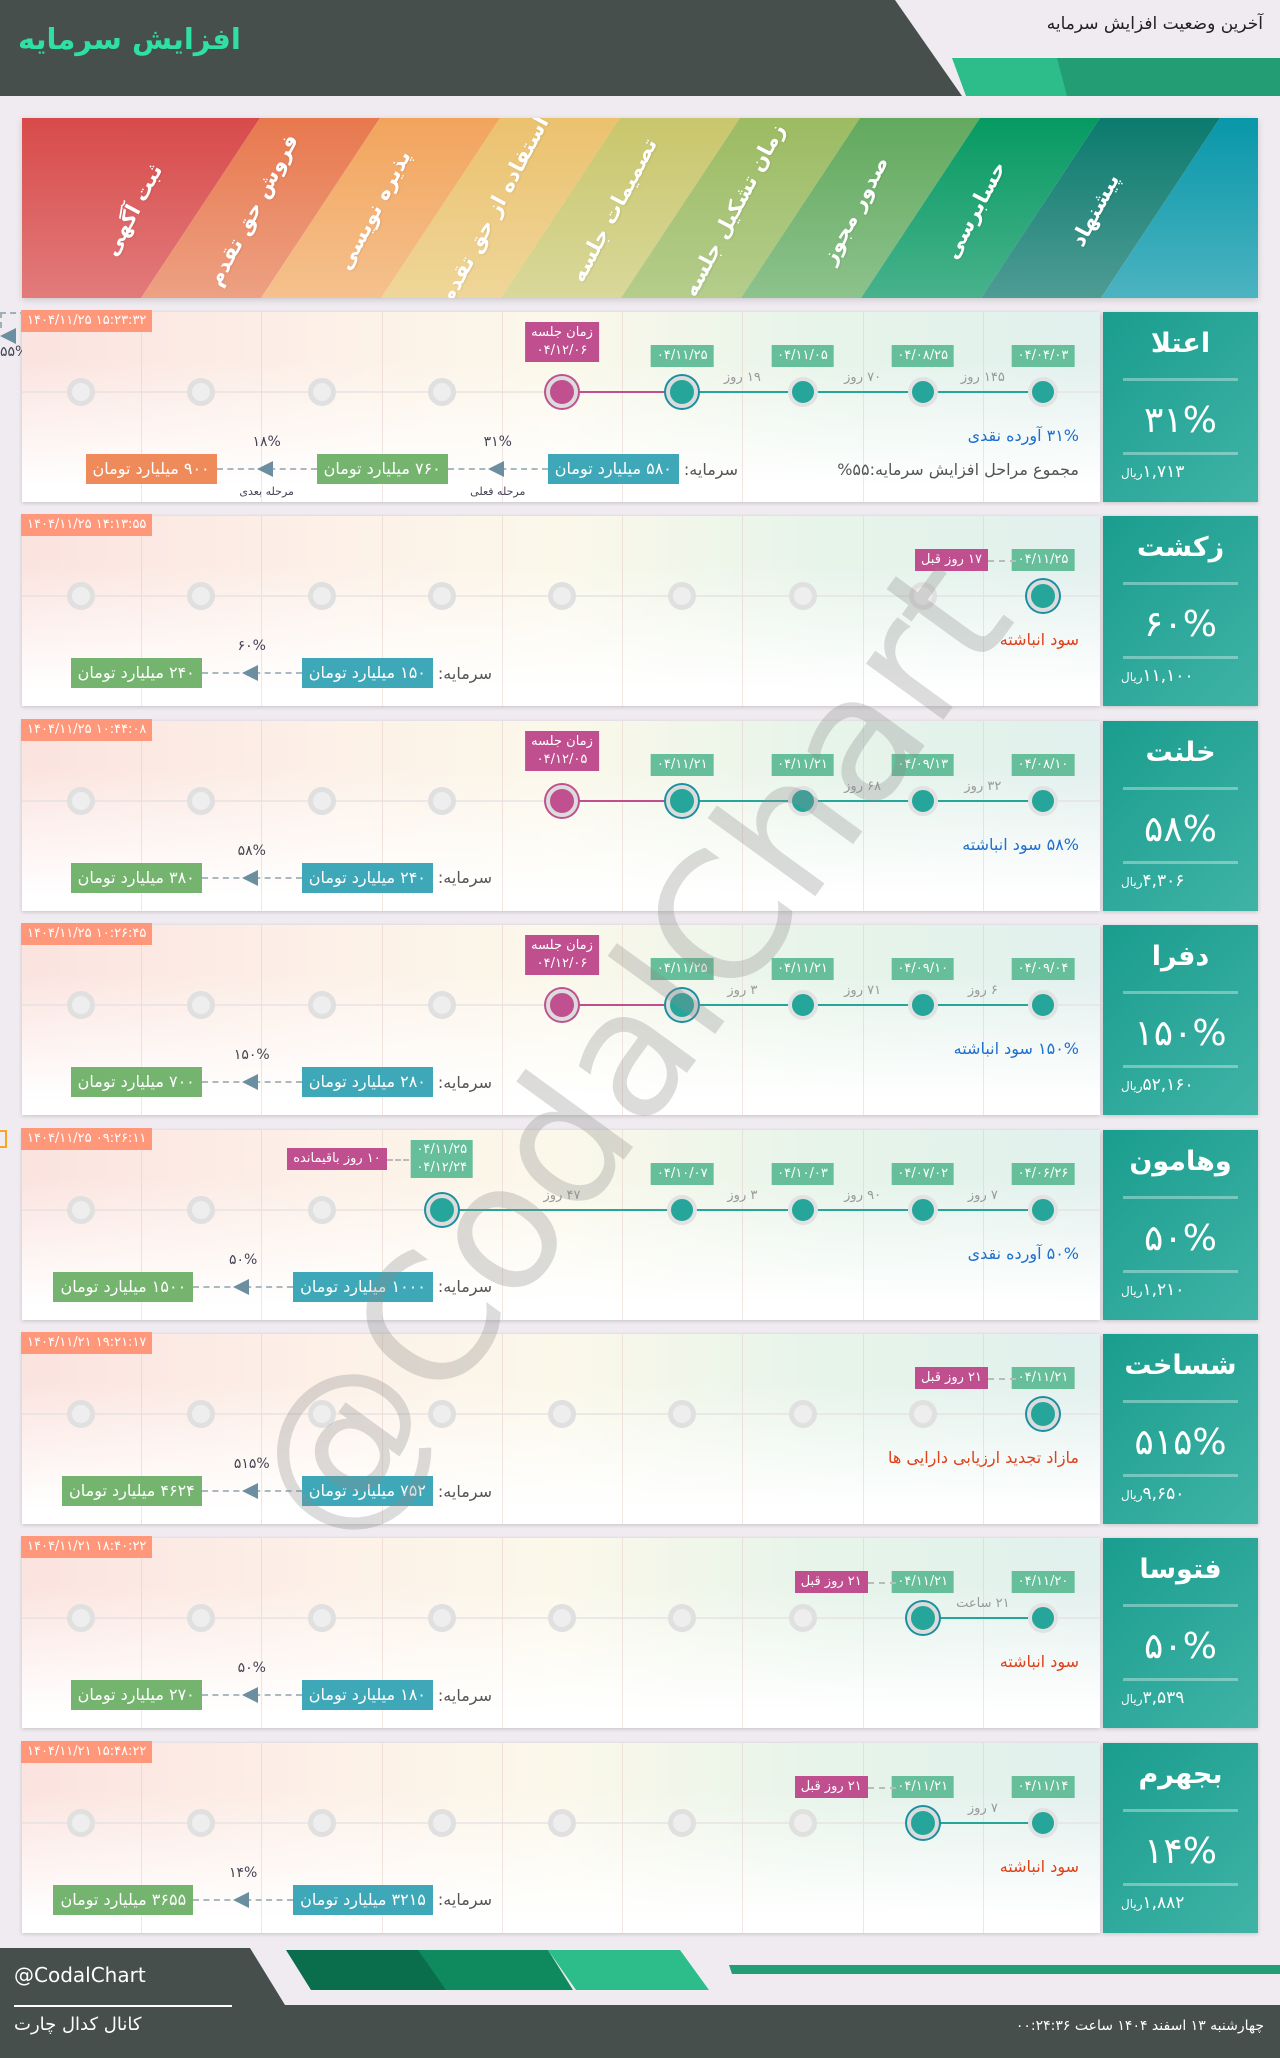  What do you see at coordinates (80, 1975) in the screenshot?
I see `channel-handle: @CodalChart` at bounding box center [80, 1975].